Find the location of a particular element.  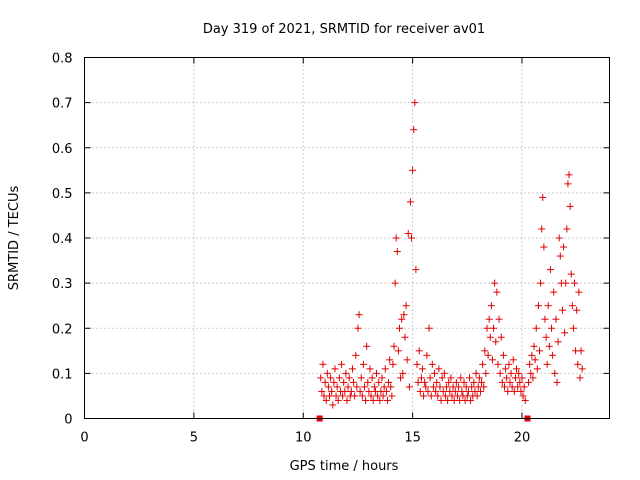

y-tick-label: 0.1 is located at coordinates (62, 374).